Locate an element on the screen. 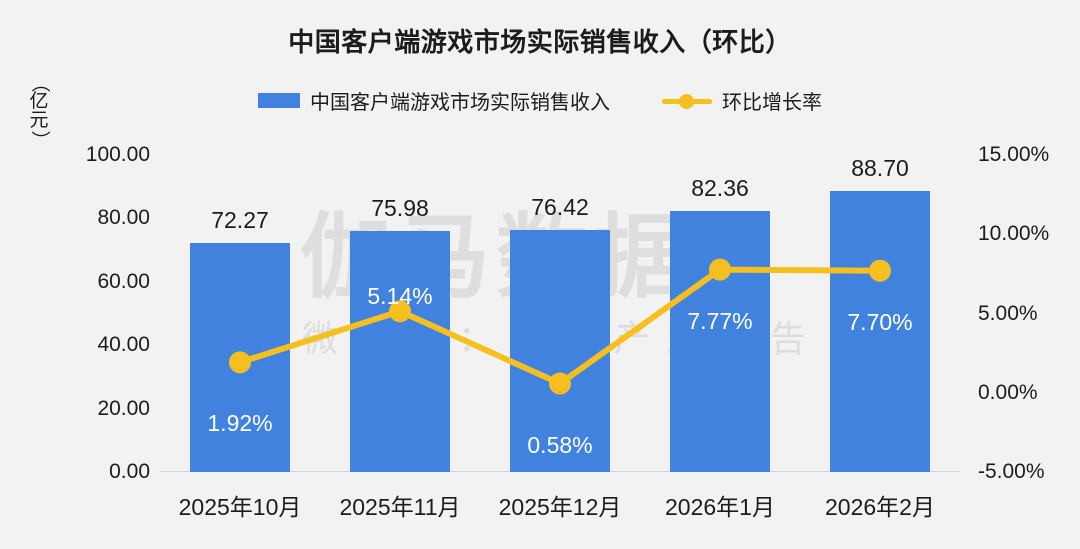  bar-value-label-1: 72.27 is located at coordinates (240, 219).